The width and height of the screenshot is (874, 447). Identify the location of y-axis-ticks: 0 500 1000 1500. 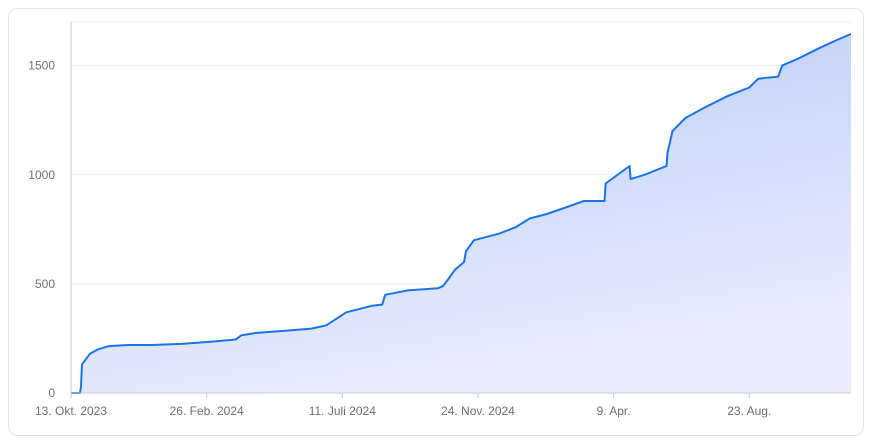
(41, 229).